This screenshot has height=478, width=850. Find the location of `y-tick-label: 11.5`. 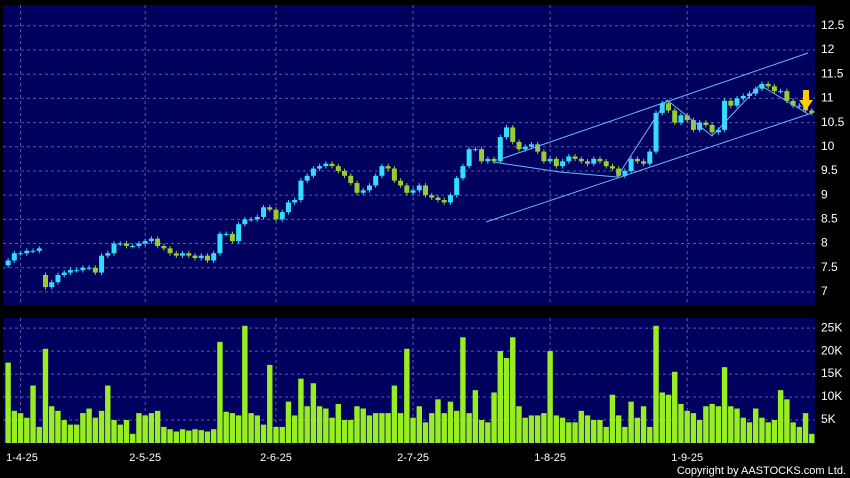

y-tick-label: 11.5 is located at coordinates (832, 73).